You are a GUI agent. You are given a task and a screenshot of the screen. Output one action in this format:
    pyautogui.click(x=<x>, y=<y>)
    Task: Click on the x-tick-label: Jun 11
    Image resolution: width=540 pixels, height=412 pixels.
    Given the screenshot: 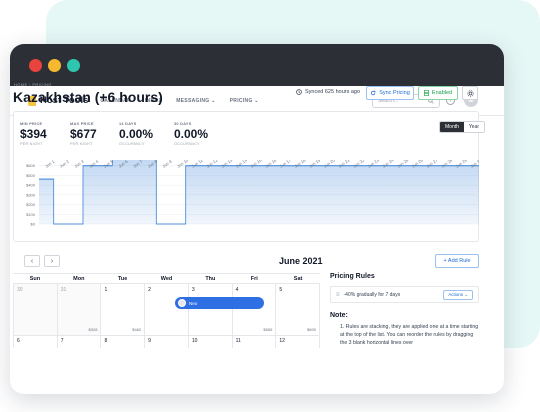 What is the action you would take?
    pyautogui.click(x=197, y=164)
    